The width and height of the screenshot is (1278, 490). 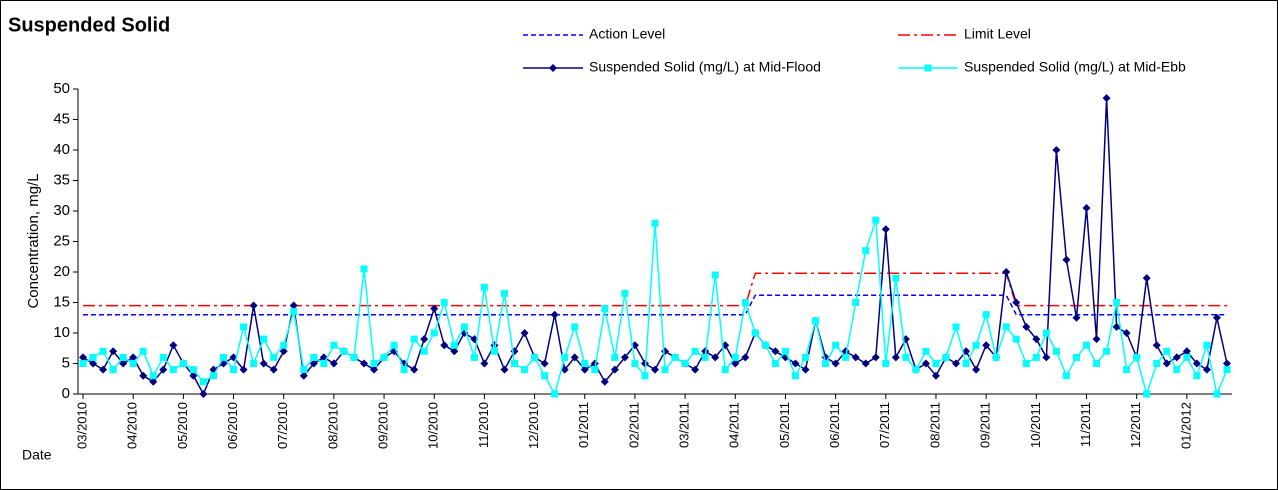 What do you see at coordinates (37, 455) in the screenshot?
I see `x-axis-label: Date` at bounding box center [37, 455].